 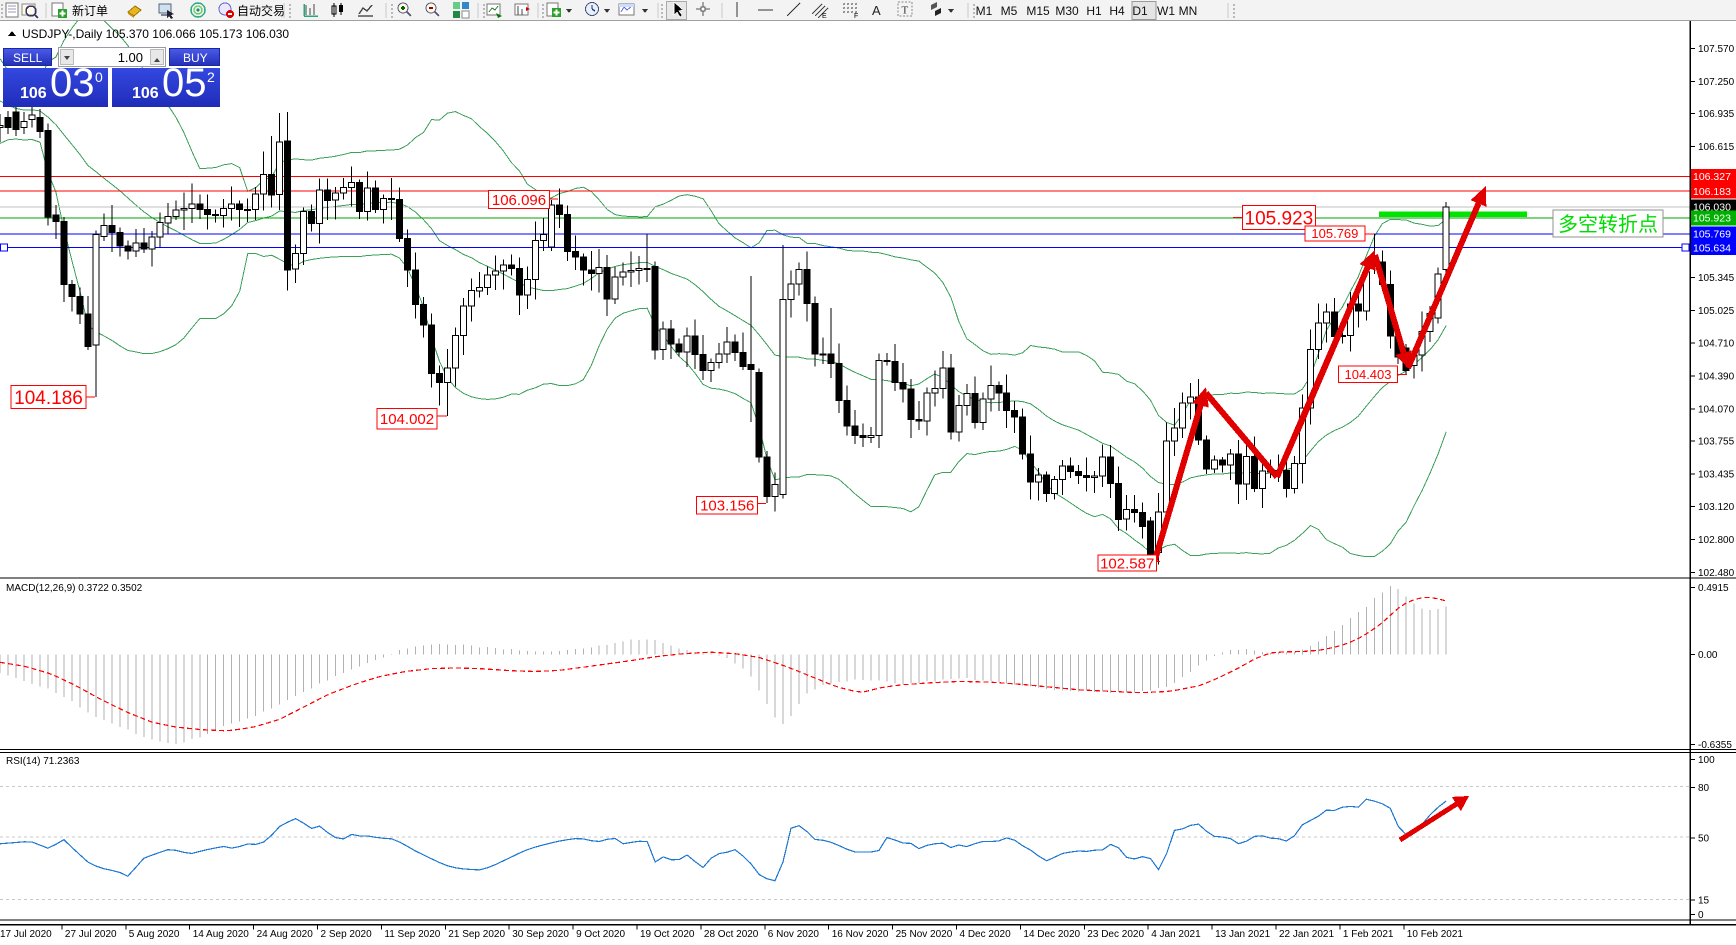 I want to click on svg-text: RSI(14) 71.2363, so click(x=43, y=761).